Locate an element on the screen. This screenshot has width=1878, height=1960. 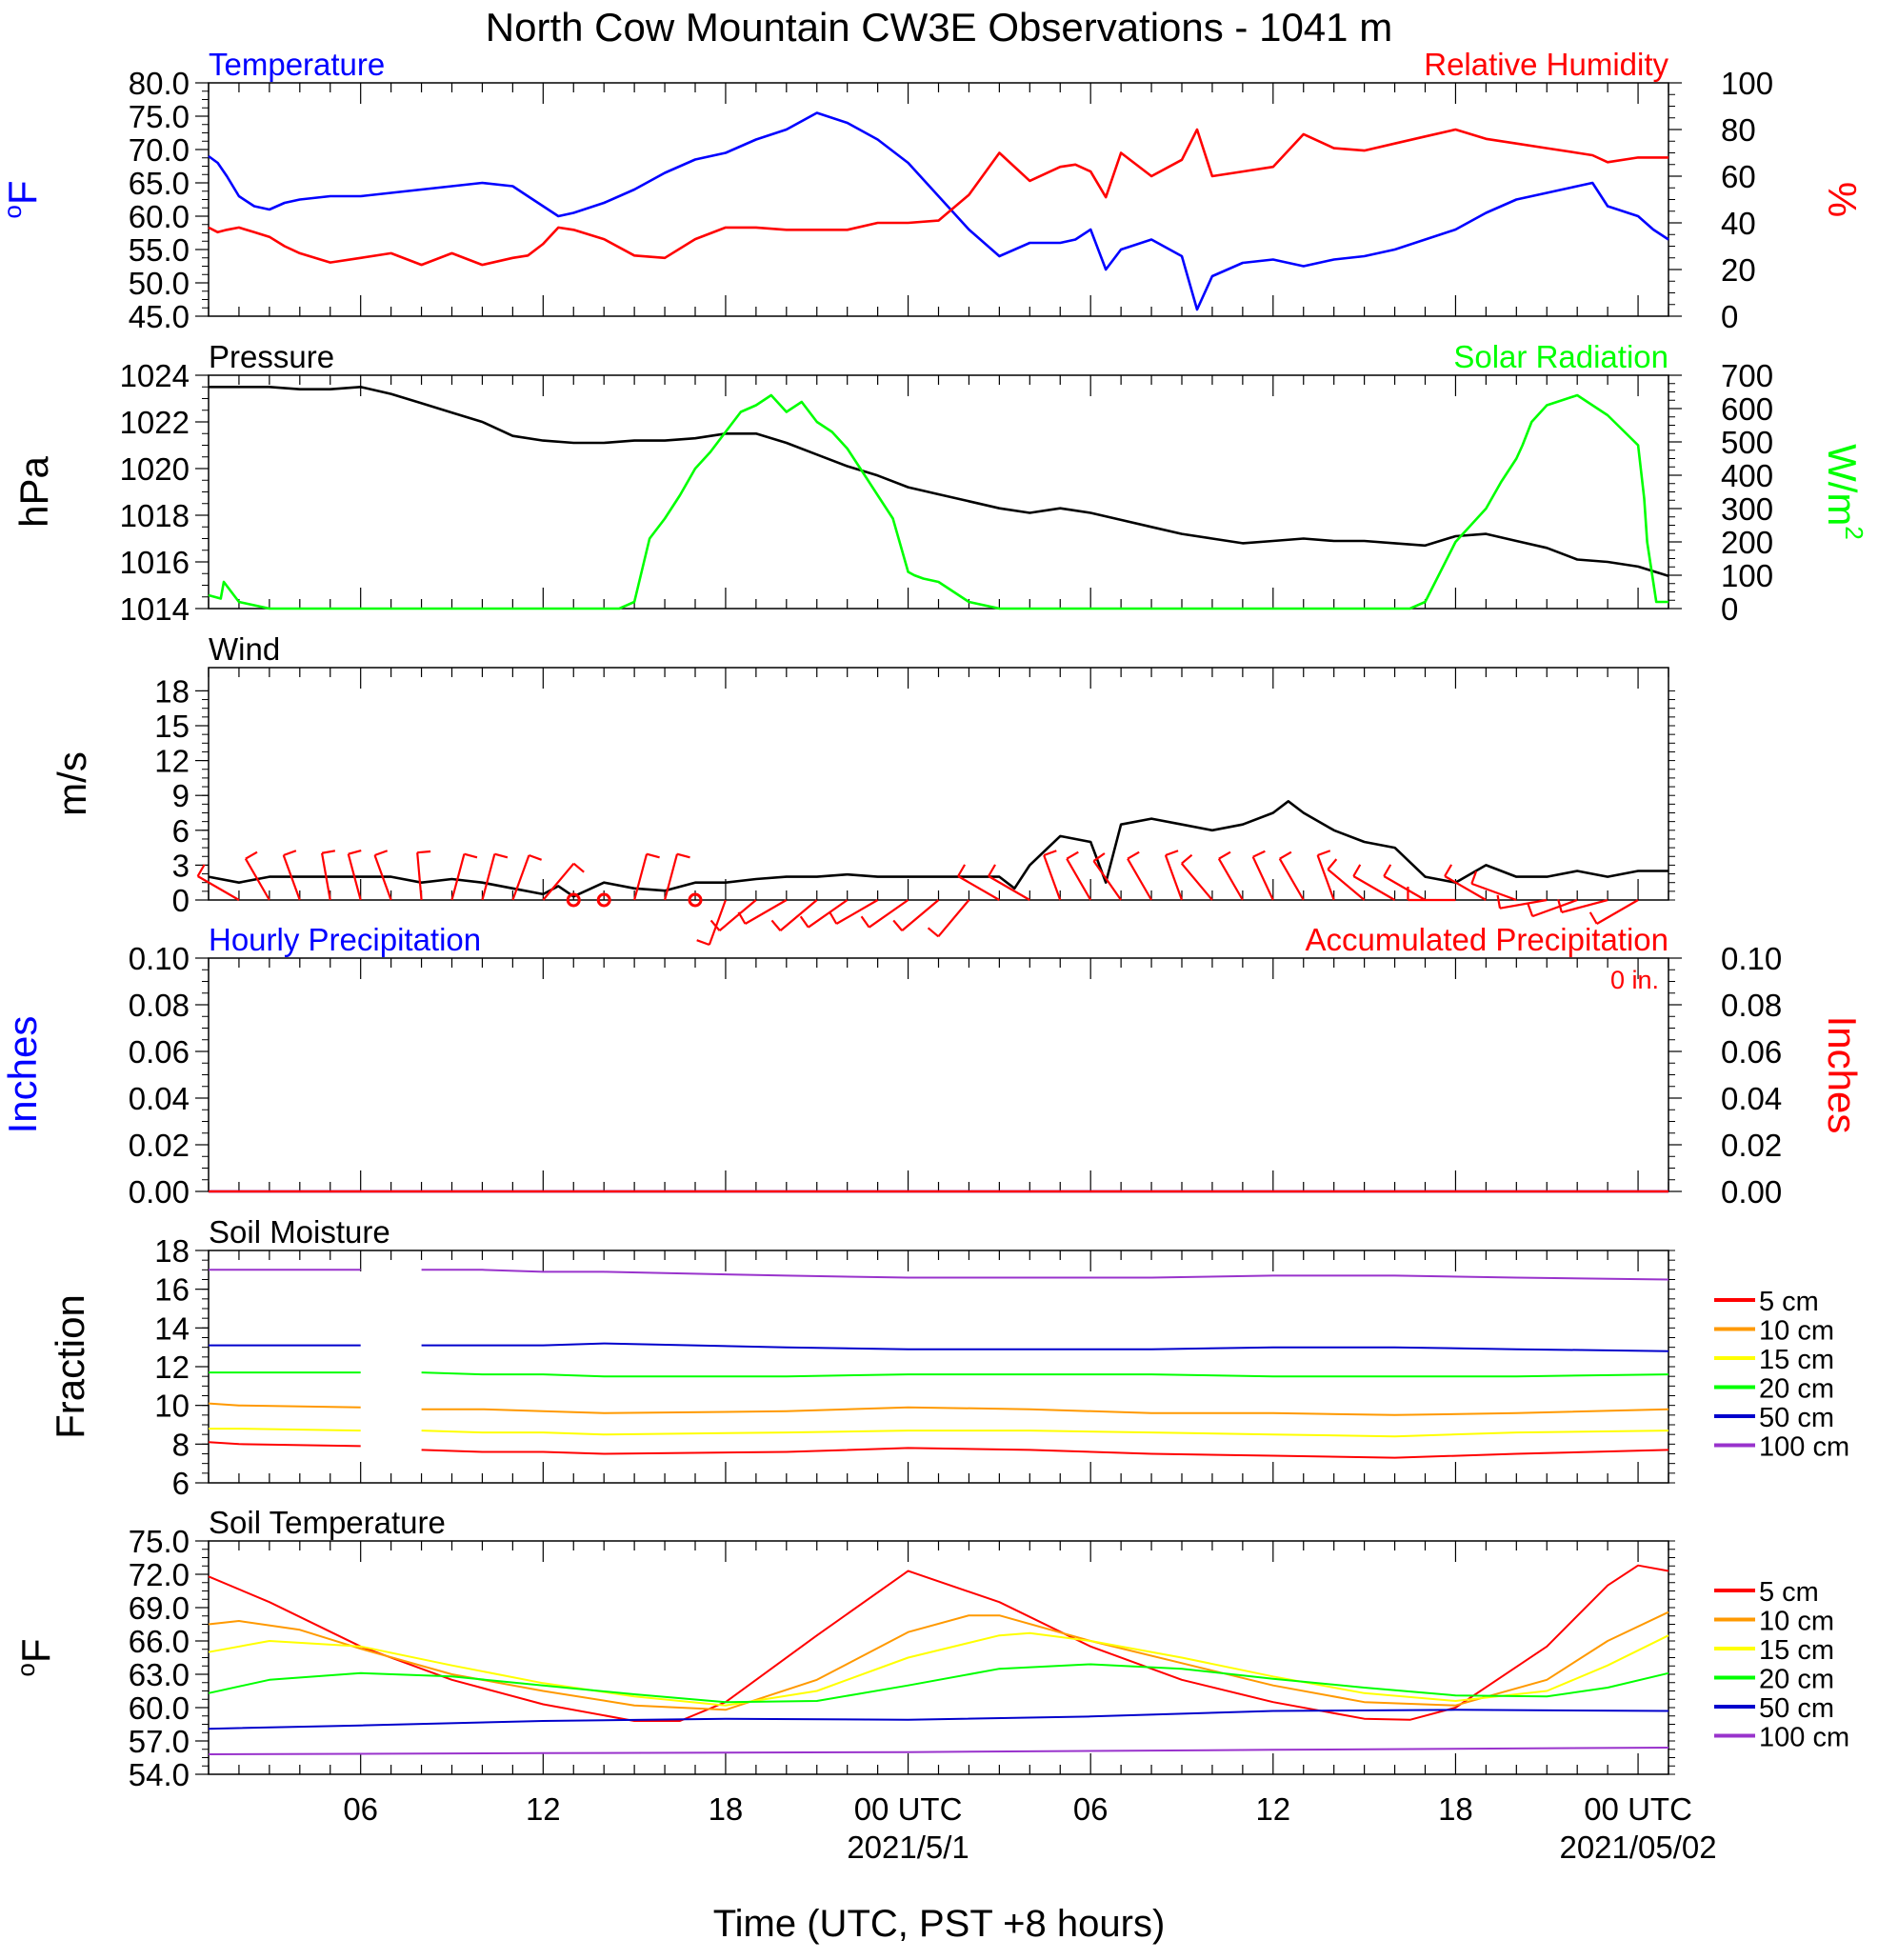
wind-barb-flag is located at coordinates (423, 851).